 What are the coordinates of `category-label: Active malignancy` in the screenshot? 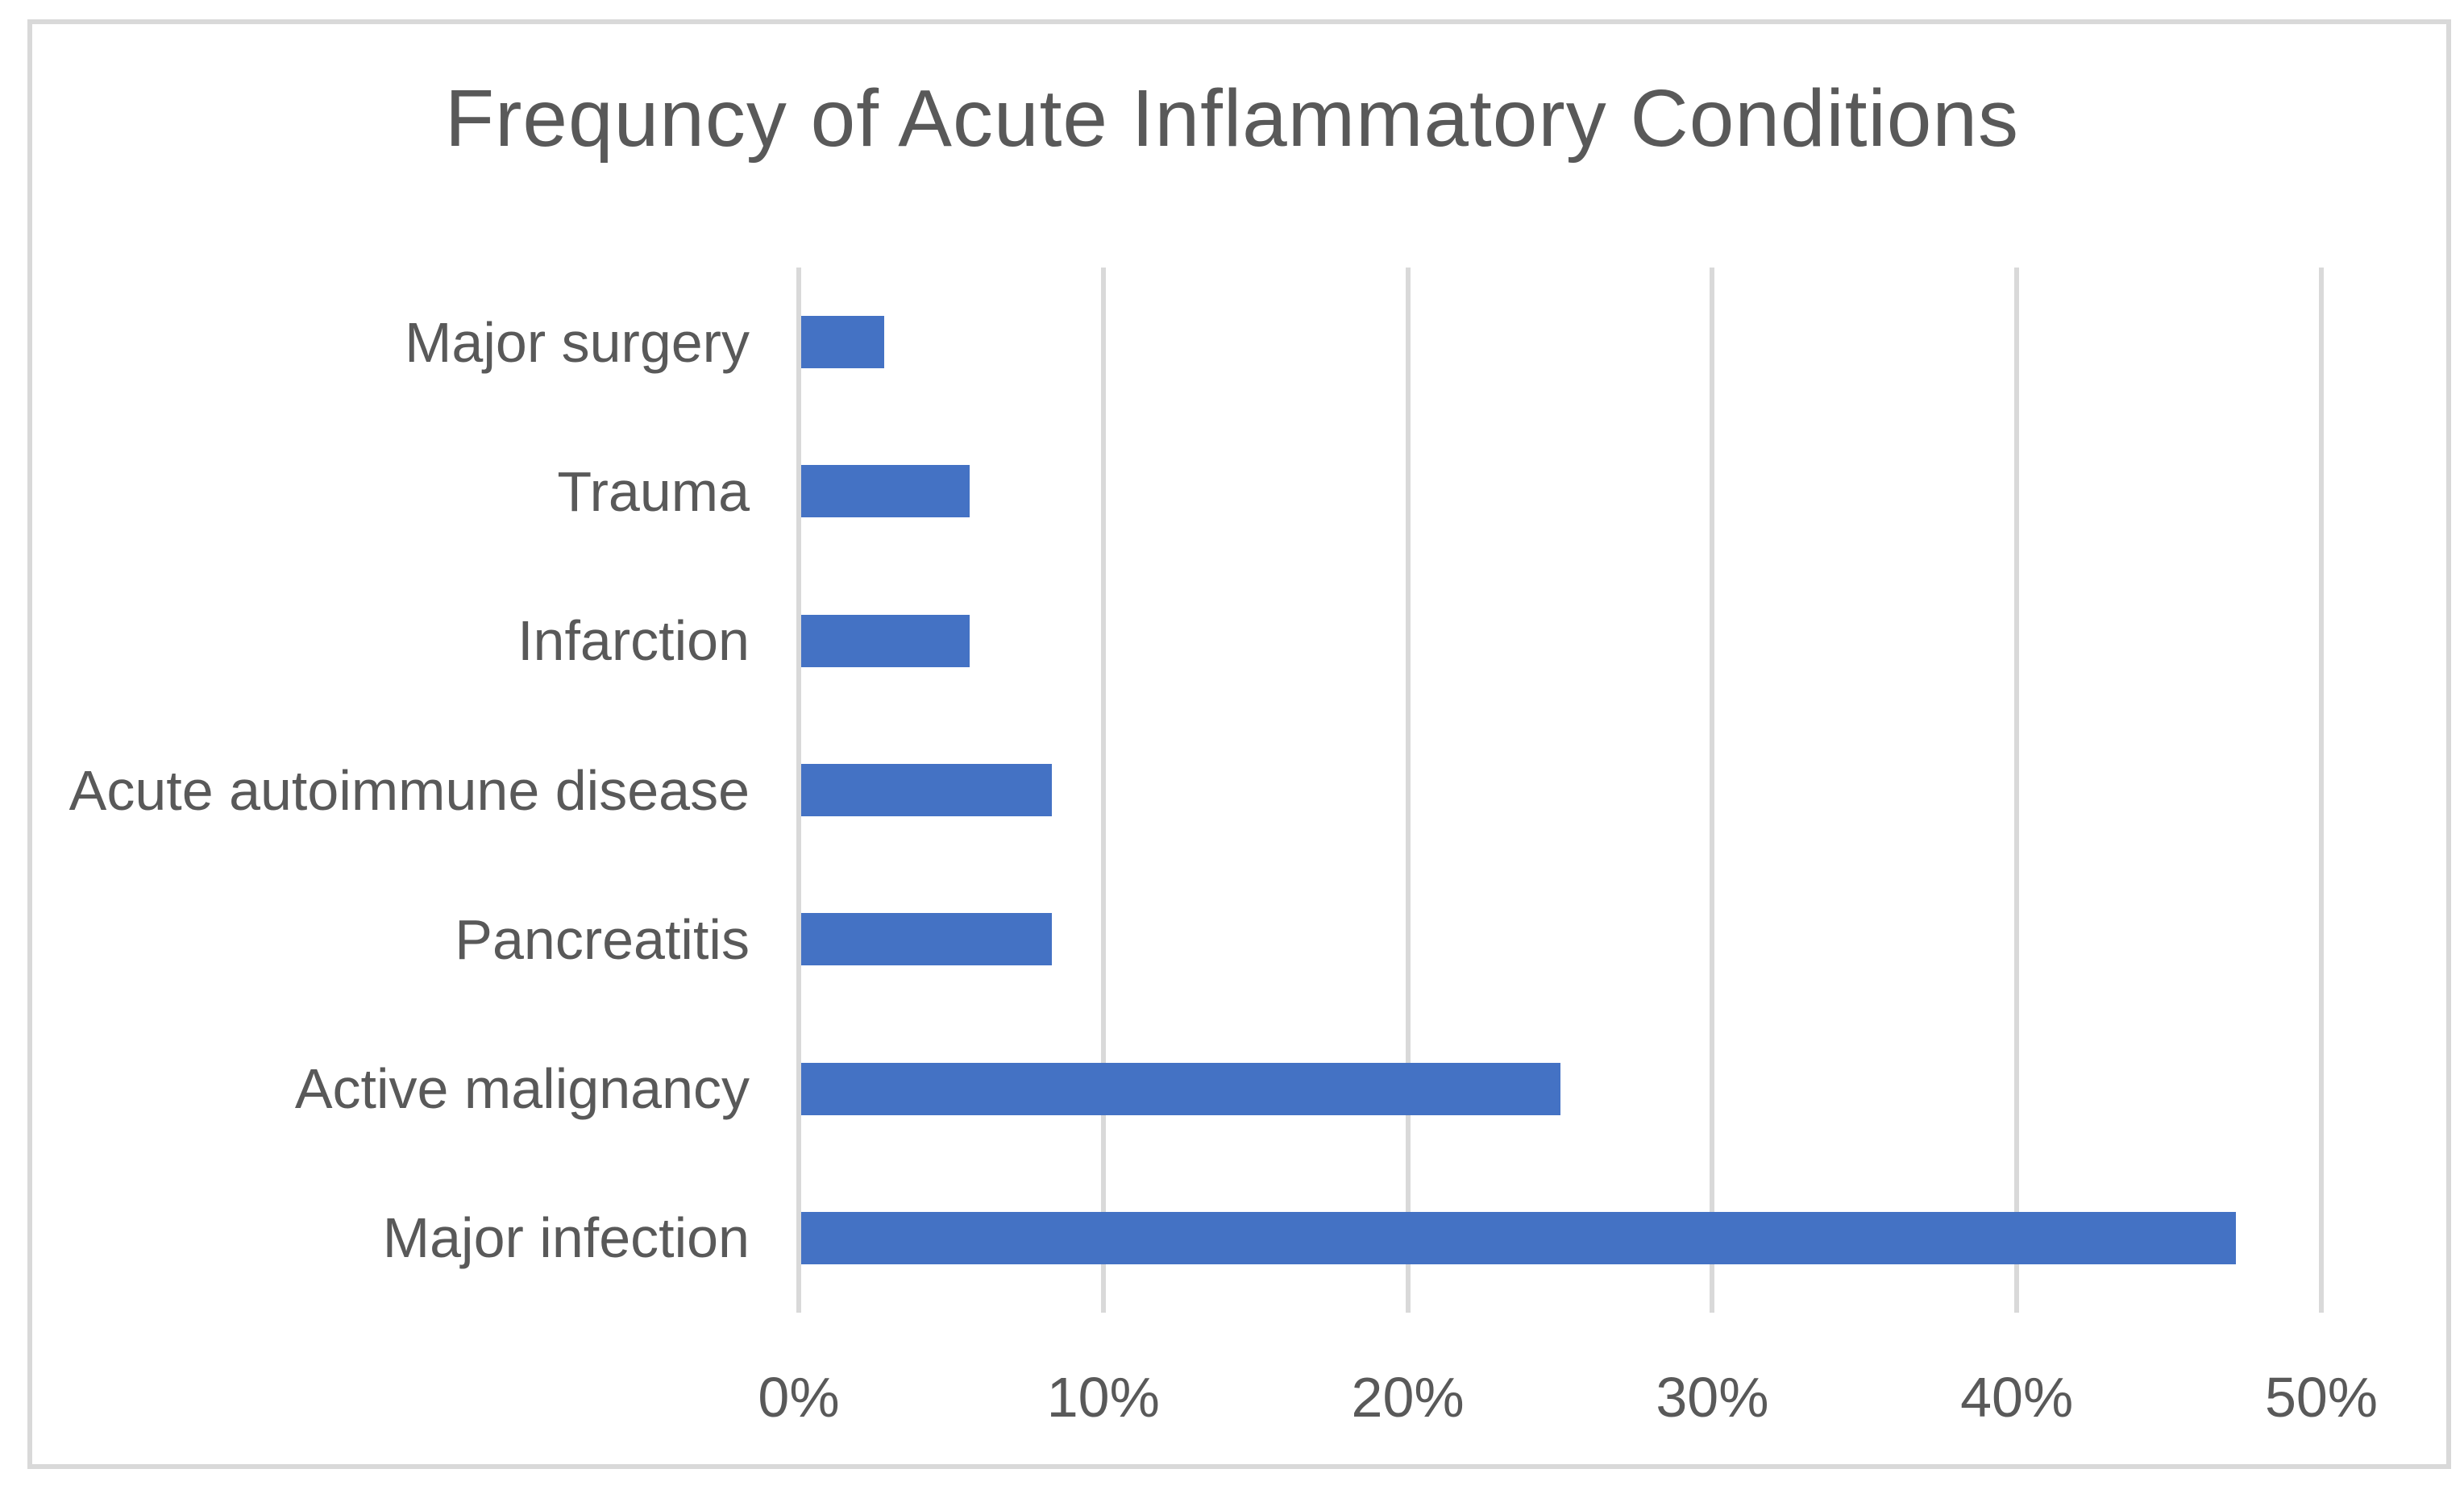 It's located at (522, 1089).